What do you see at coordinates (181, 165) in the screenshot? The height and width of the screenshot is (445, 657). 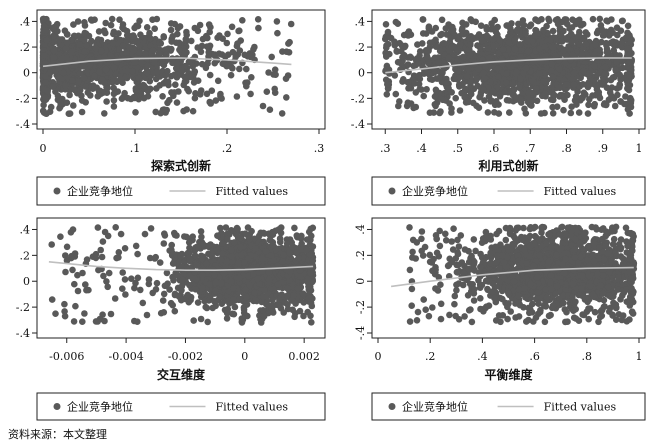 I see `x-axis-title: 探索式创新` at bounding box center [181, 165].